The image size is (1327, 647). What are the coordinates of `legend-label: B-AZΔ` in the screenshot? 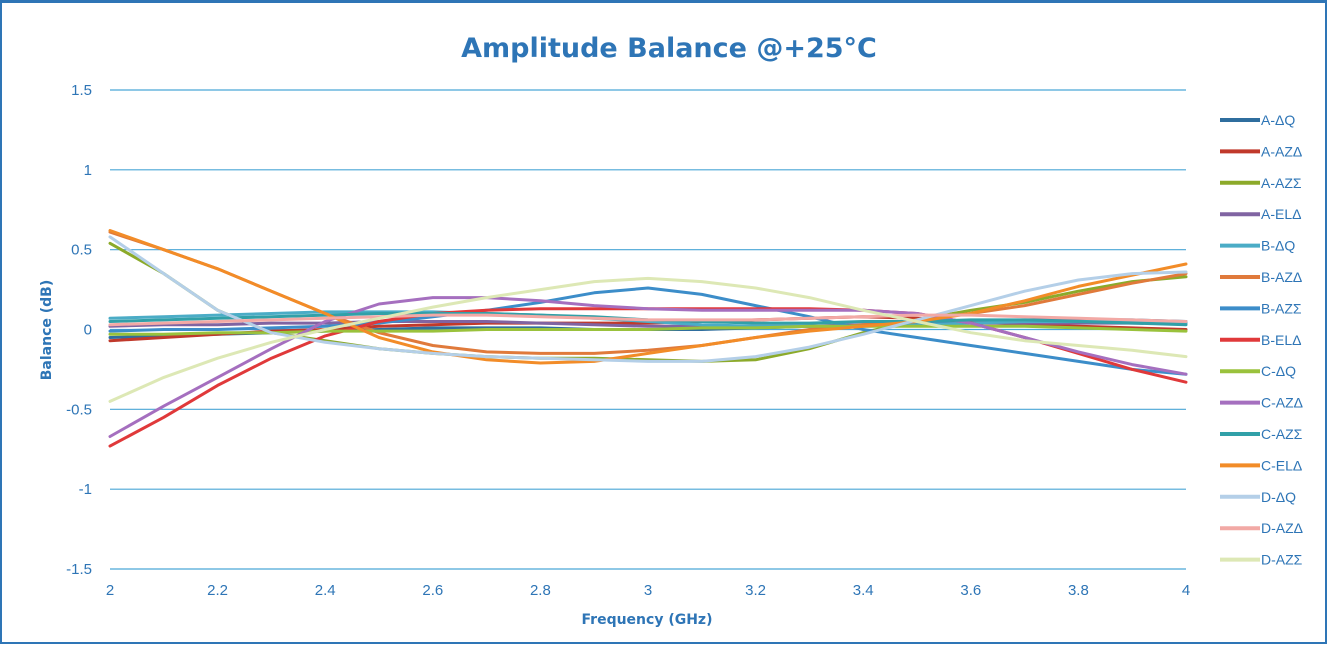 It's located at (1281, 277).